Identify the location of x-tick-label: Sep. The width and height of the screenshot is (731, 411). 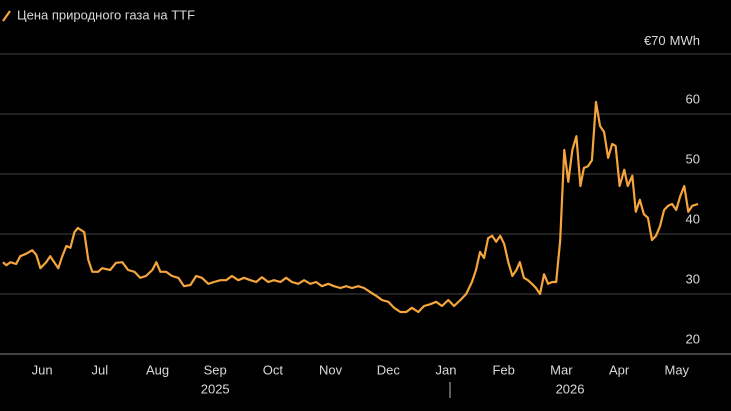
(215, 369).